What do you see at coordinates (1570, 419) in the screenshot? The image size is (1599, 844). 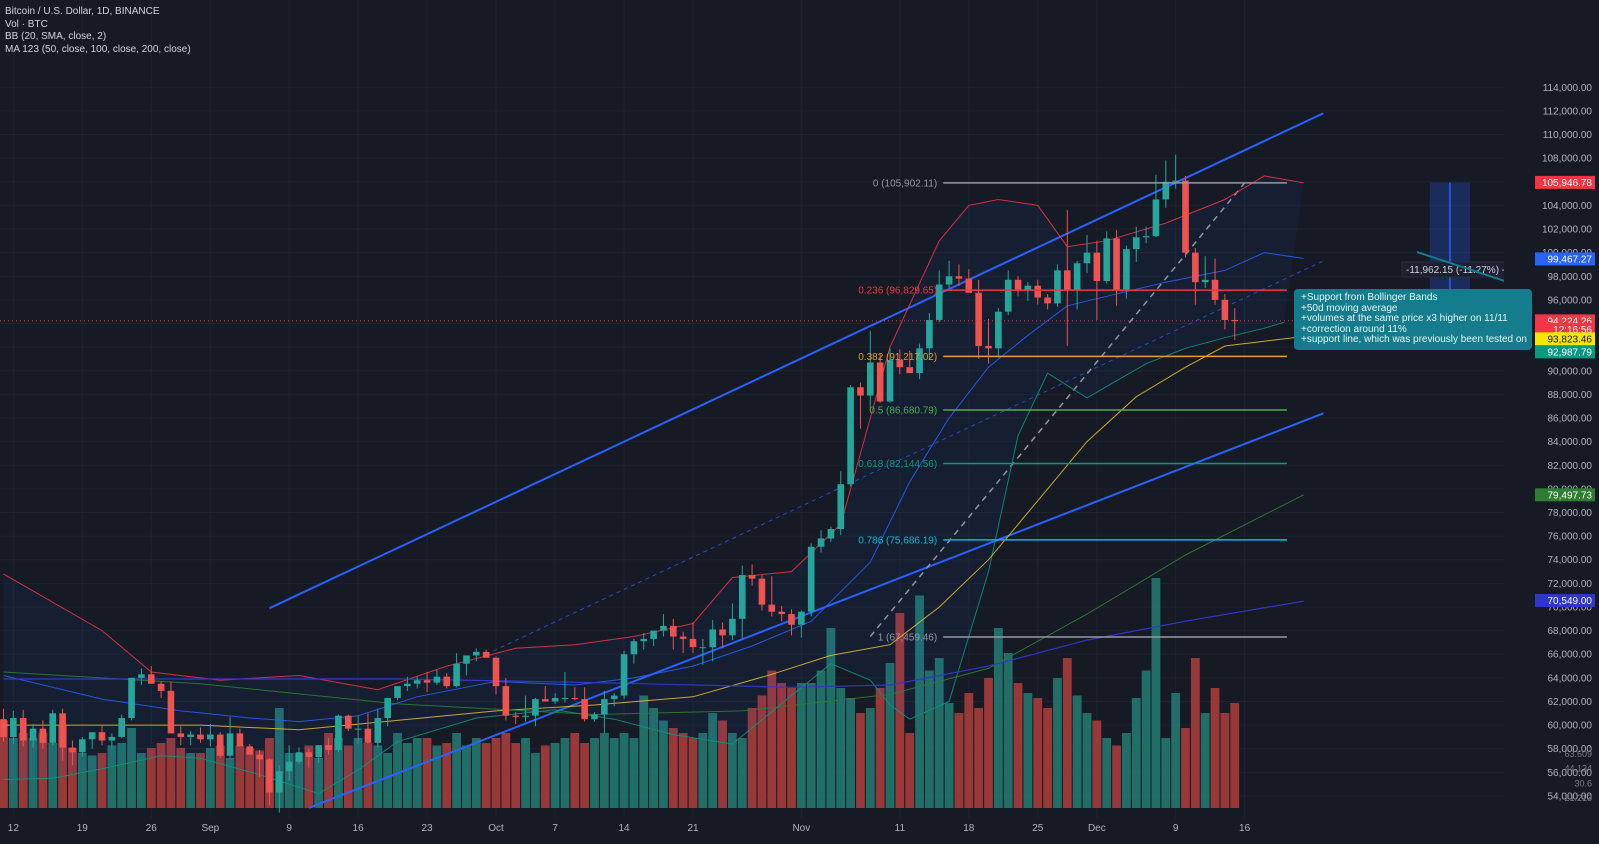 I see `price-axis-tick: 86,000.00` at bounding box center [1570, 419].